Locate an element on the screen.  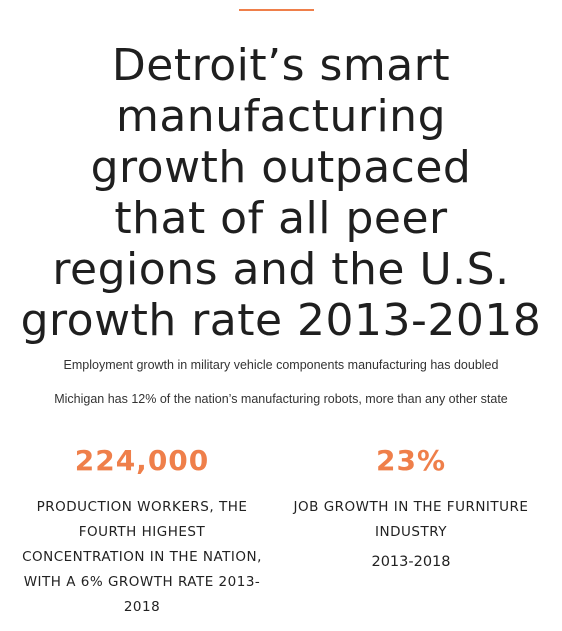
stat-description: JOB GROWTH IN THE FURNITURE INDUSTRY is located at coordinates (411, 520).